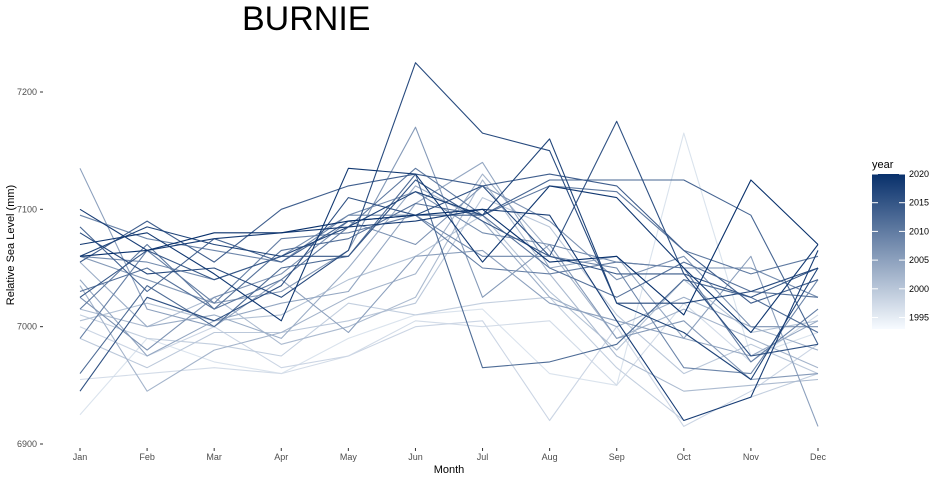  I want to click on year-legend: year 1995 2000 2005 2010 2015 2020, so click(900, 244).